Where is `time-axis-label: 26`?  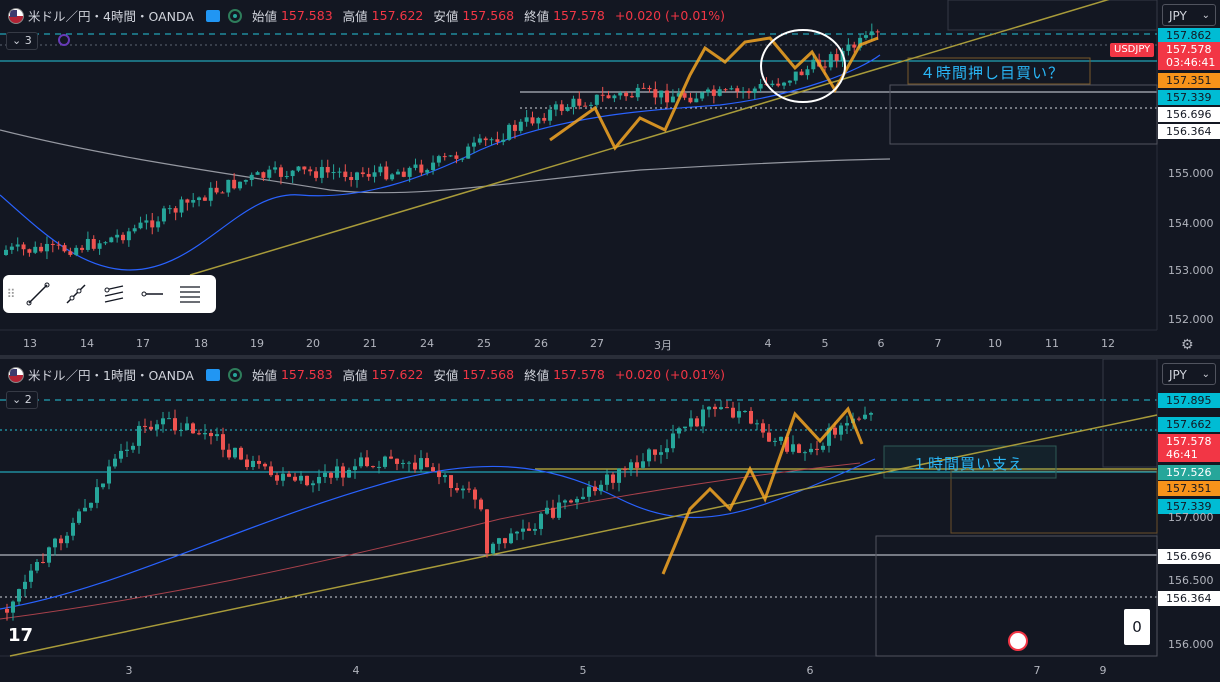
time-axis-label: 26 is located at coordinates (541, 343).